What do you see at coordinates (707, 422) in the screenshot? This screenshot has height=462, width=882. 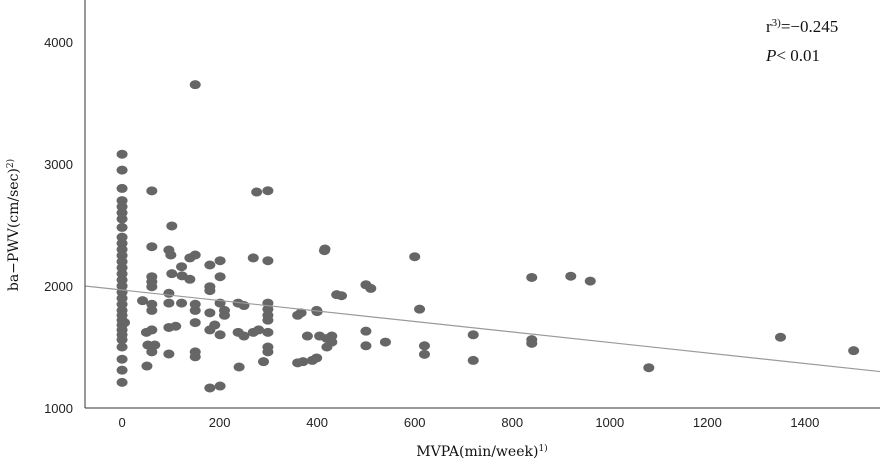 I see `x-tick-label: 1200` at bounding box center [707, 422].